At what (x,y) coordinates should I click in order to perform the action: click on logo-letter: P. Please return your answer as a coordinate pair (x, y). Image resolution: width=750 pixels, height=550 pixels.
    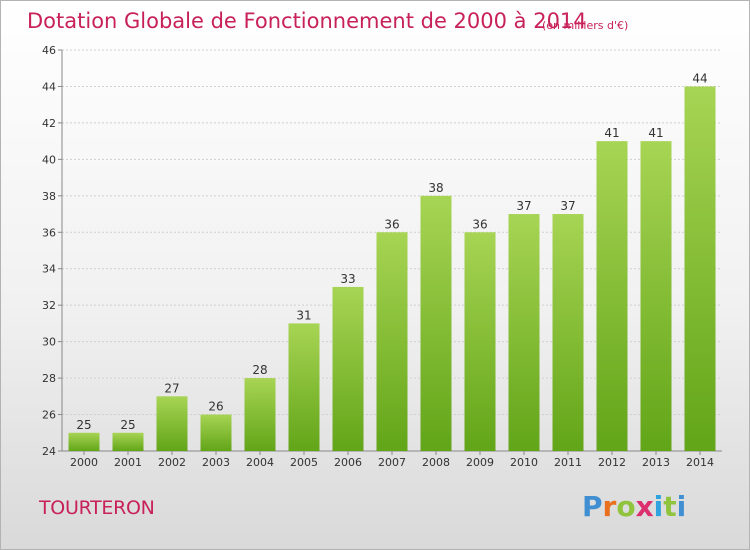
    Looking at the image, I should click on (592, 506).